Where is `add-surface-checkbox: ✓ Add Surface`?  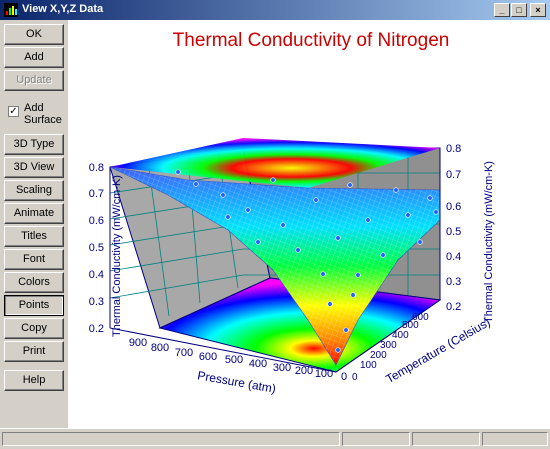
add-surface-checkbox: ✓ Add Surface is located at coordinates (36, 117).